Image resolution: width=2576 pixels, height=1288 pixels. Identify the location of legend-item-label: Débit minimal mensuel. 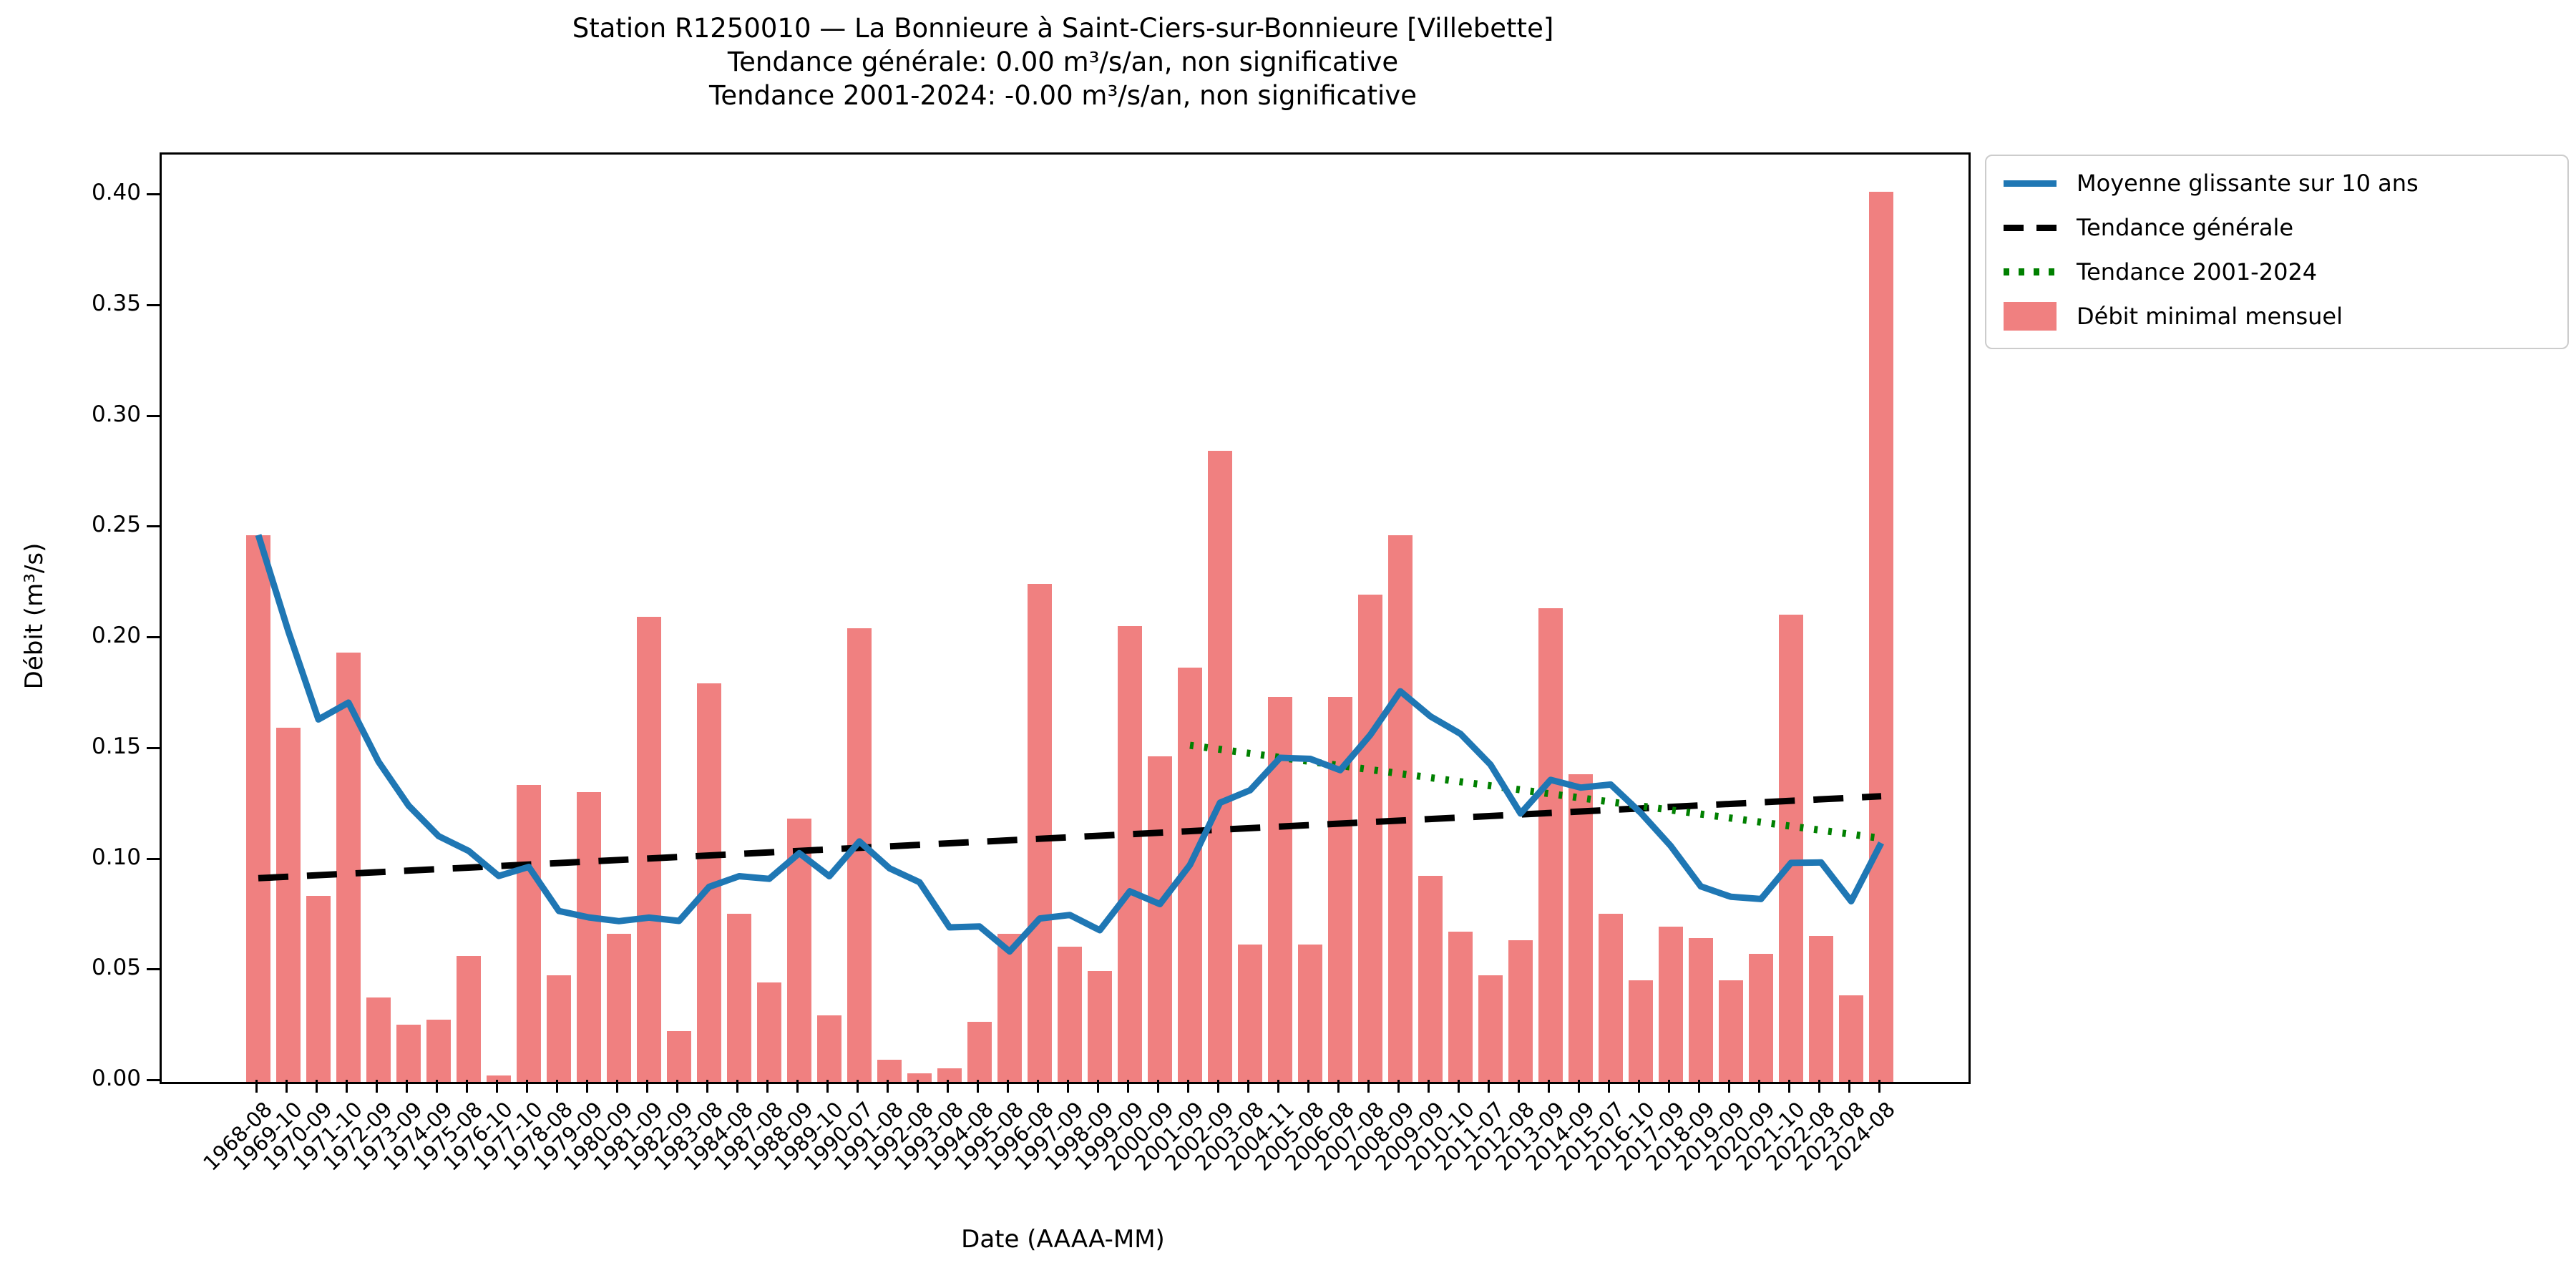
(2210, 316).